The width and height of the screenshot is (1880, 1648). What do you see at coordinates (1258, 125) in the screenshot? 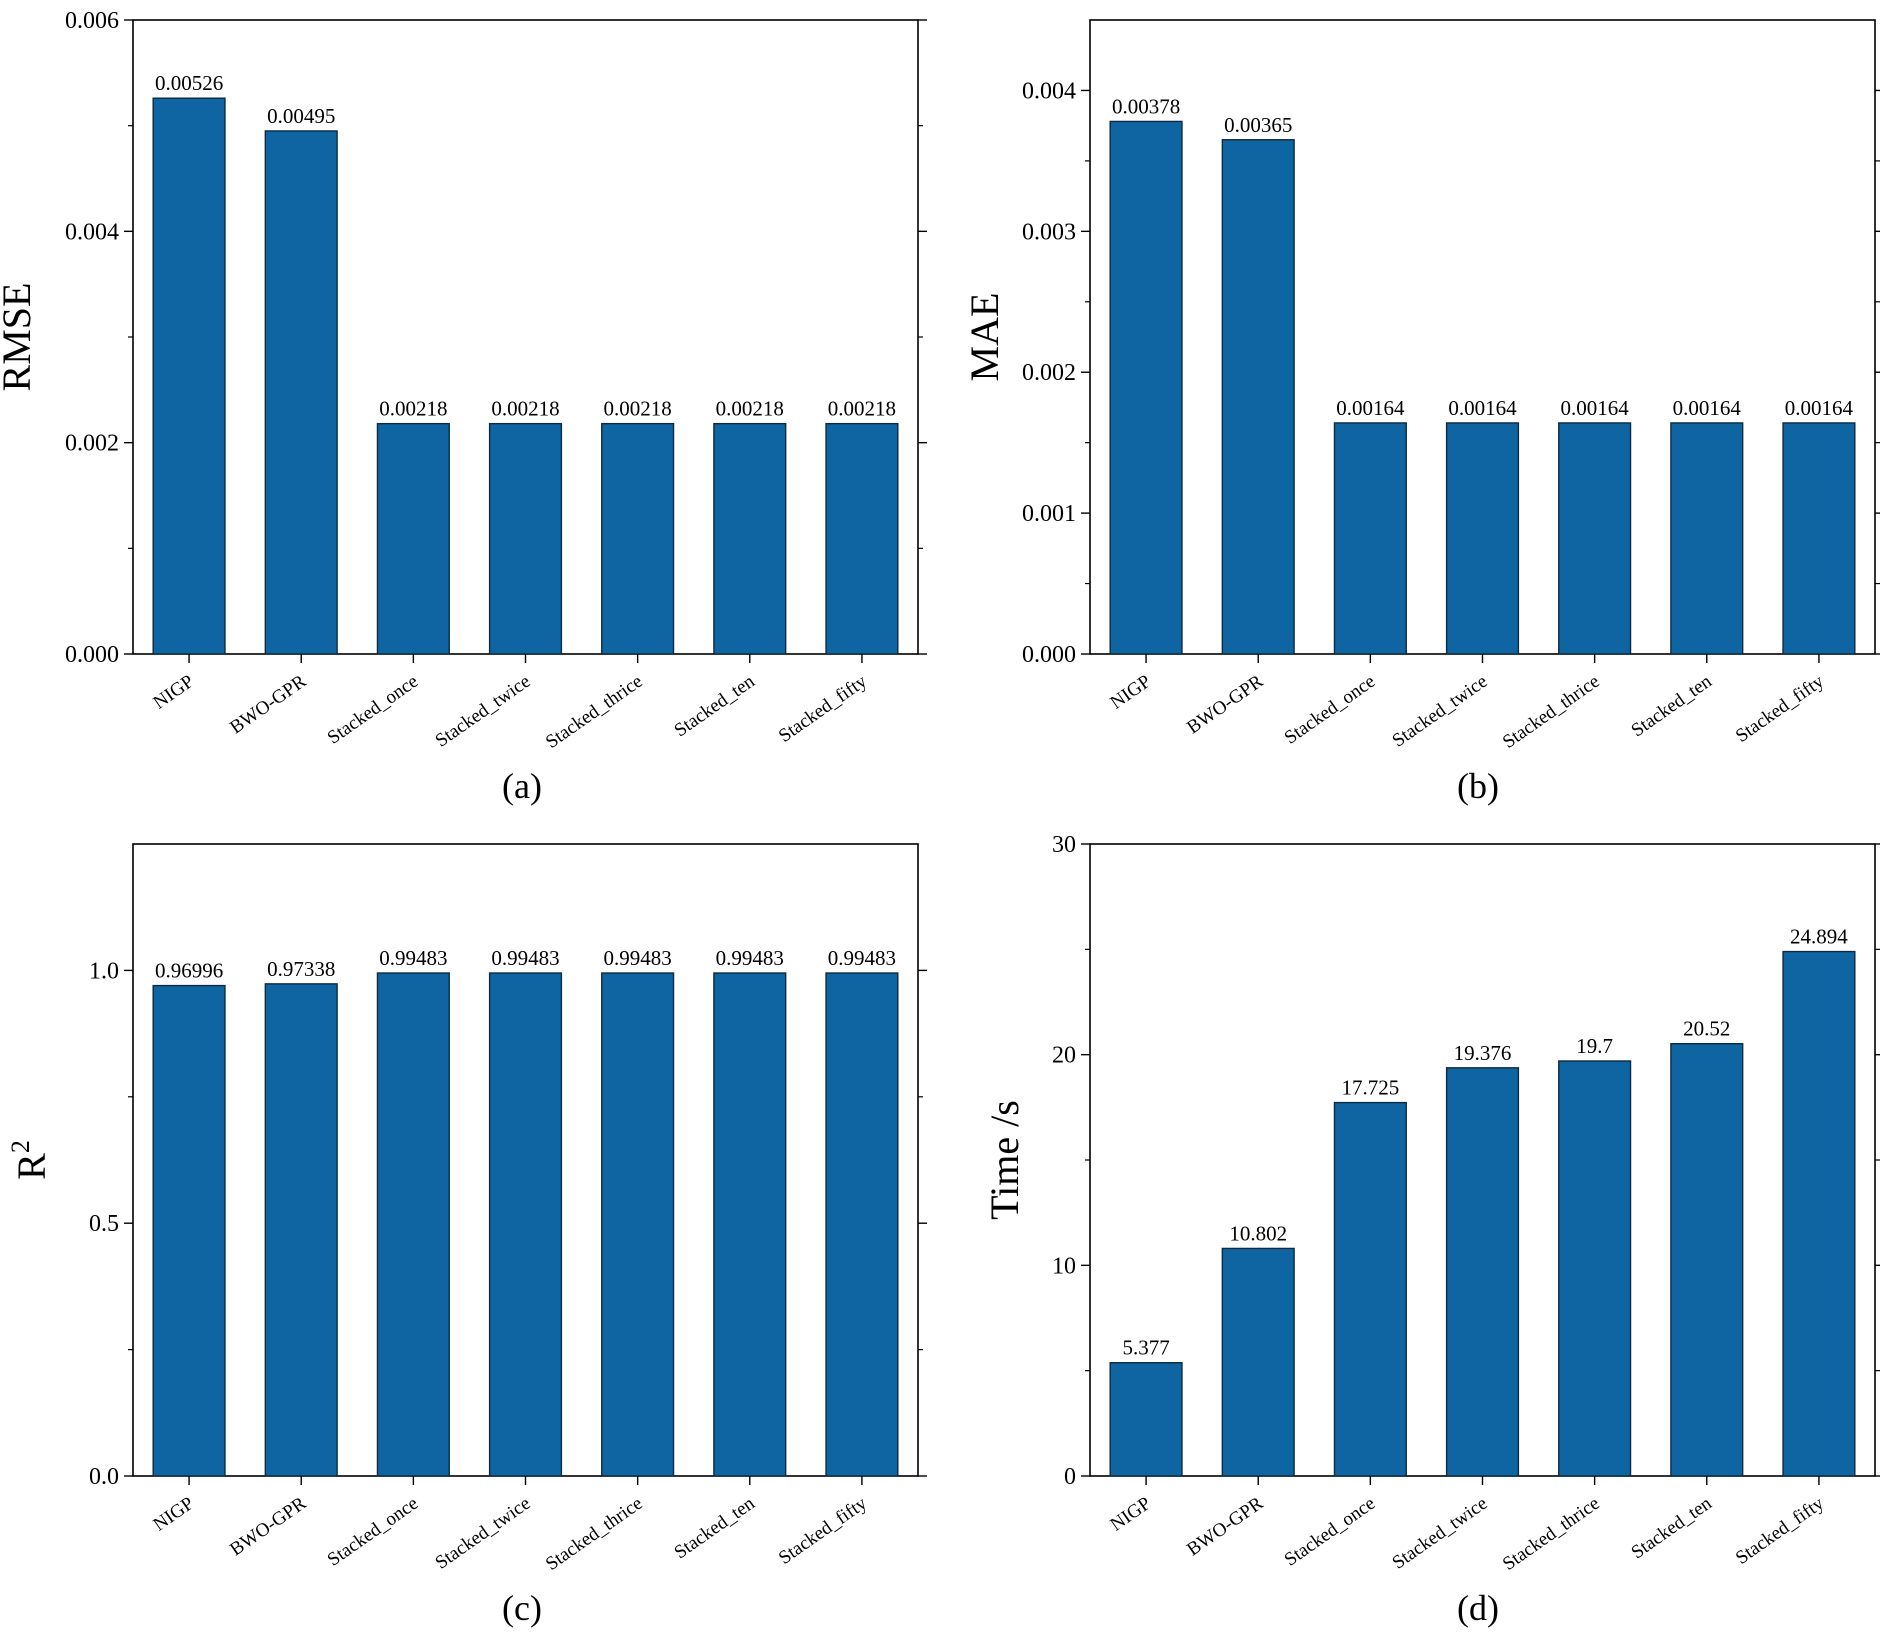
I see `value-label: 0.00365` at bounding box center [1258, 125].